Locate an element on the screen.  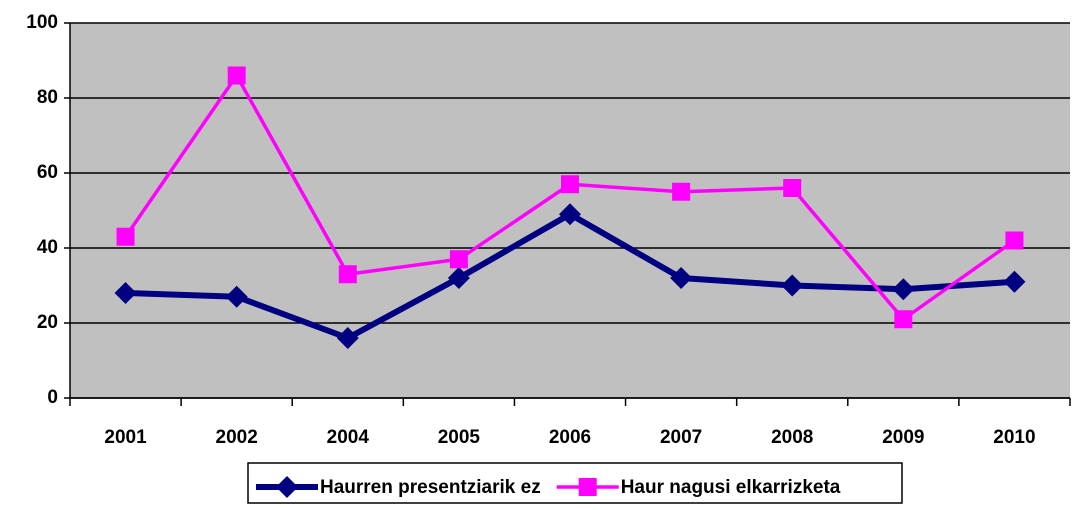
x-tick-label: 2010 is located at coordinates (1014, 437).